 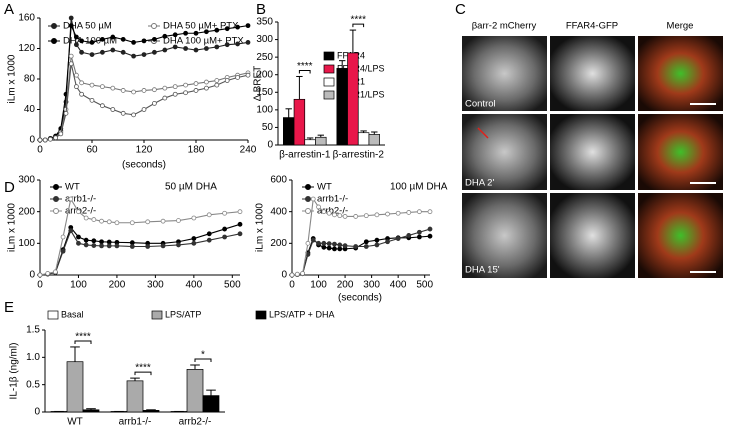 I want to click on legend-label: FFAR4/LPS, so click(x=361, y=68).